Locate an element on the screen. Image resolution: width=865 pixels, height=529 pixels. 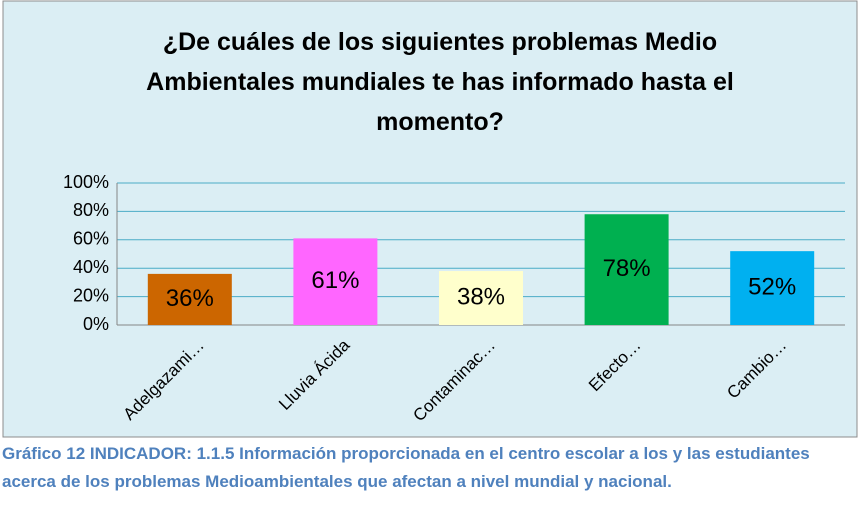
y-tick-label: 0% is located at coordinates (96, 324).